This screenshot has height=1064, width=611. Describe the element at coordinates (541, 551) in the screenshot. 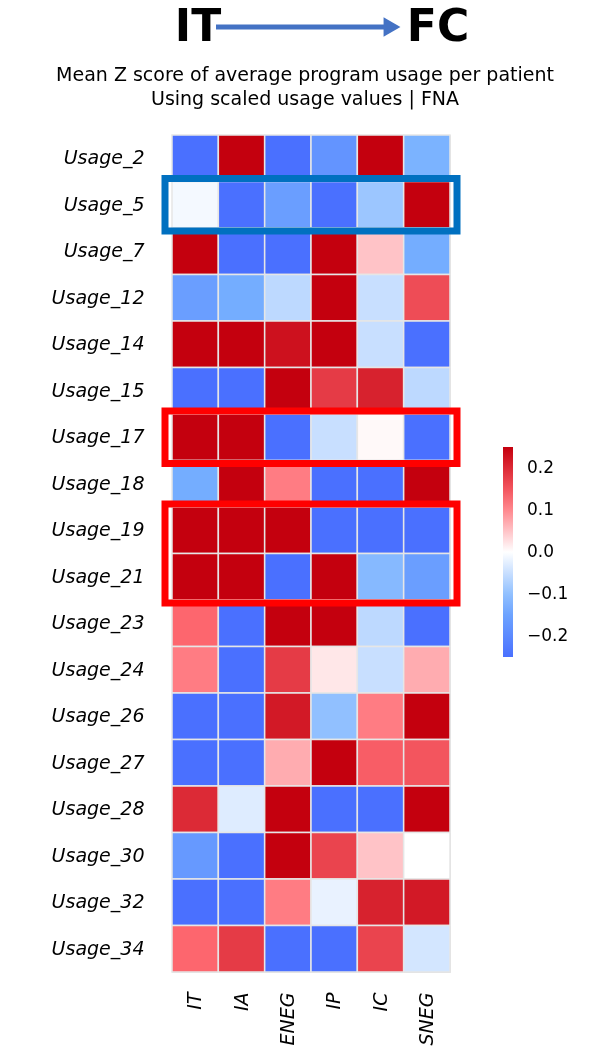

I see `color-bar-label: 0.0` at that location.